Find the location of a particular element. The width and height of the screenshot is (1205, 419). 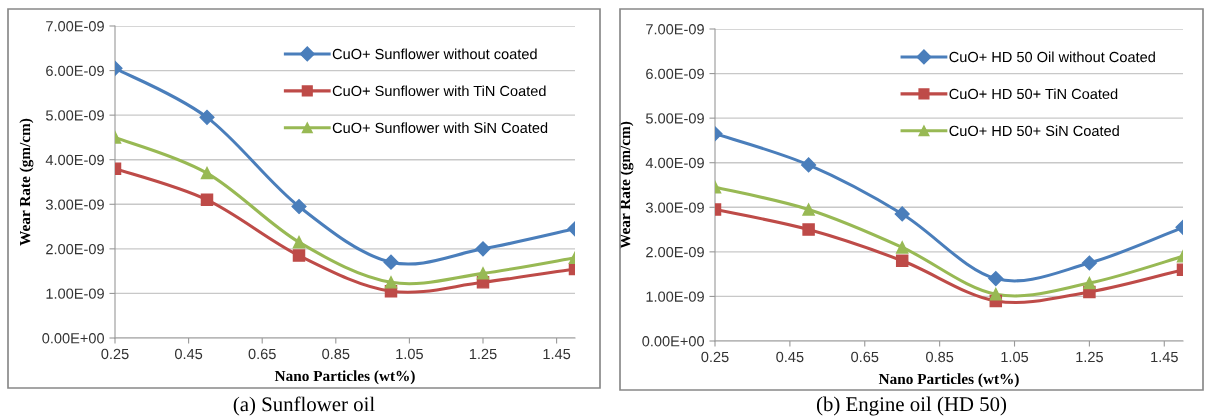

legend-label: CuO+ Sunflower with TiN Coated is located at coordinates (439, 91).